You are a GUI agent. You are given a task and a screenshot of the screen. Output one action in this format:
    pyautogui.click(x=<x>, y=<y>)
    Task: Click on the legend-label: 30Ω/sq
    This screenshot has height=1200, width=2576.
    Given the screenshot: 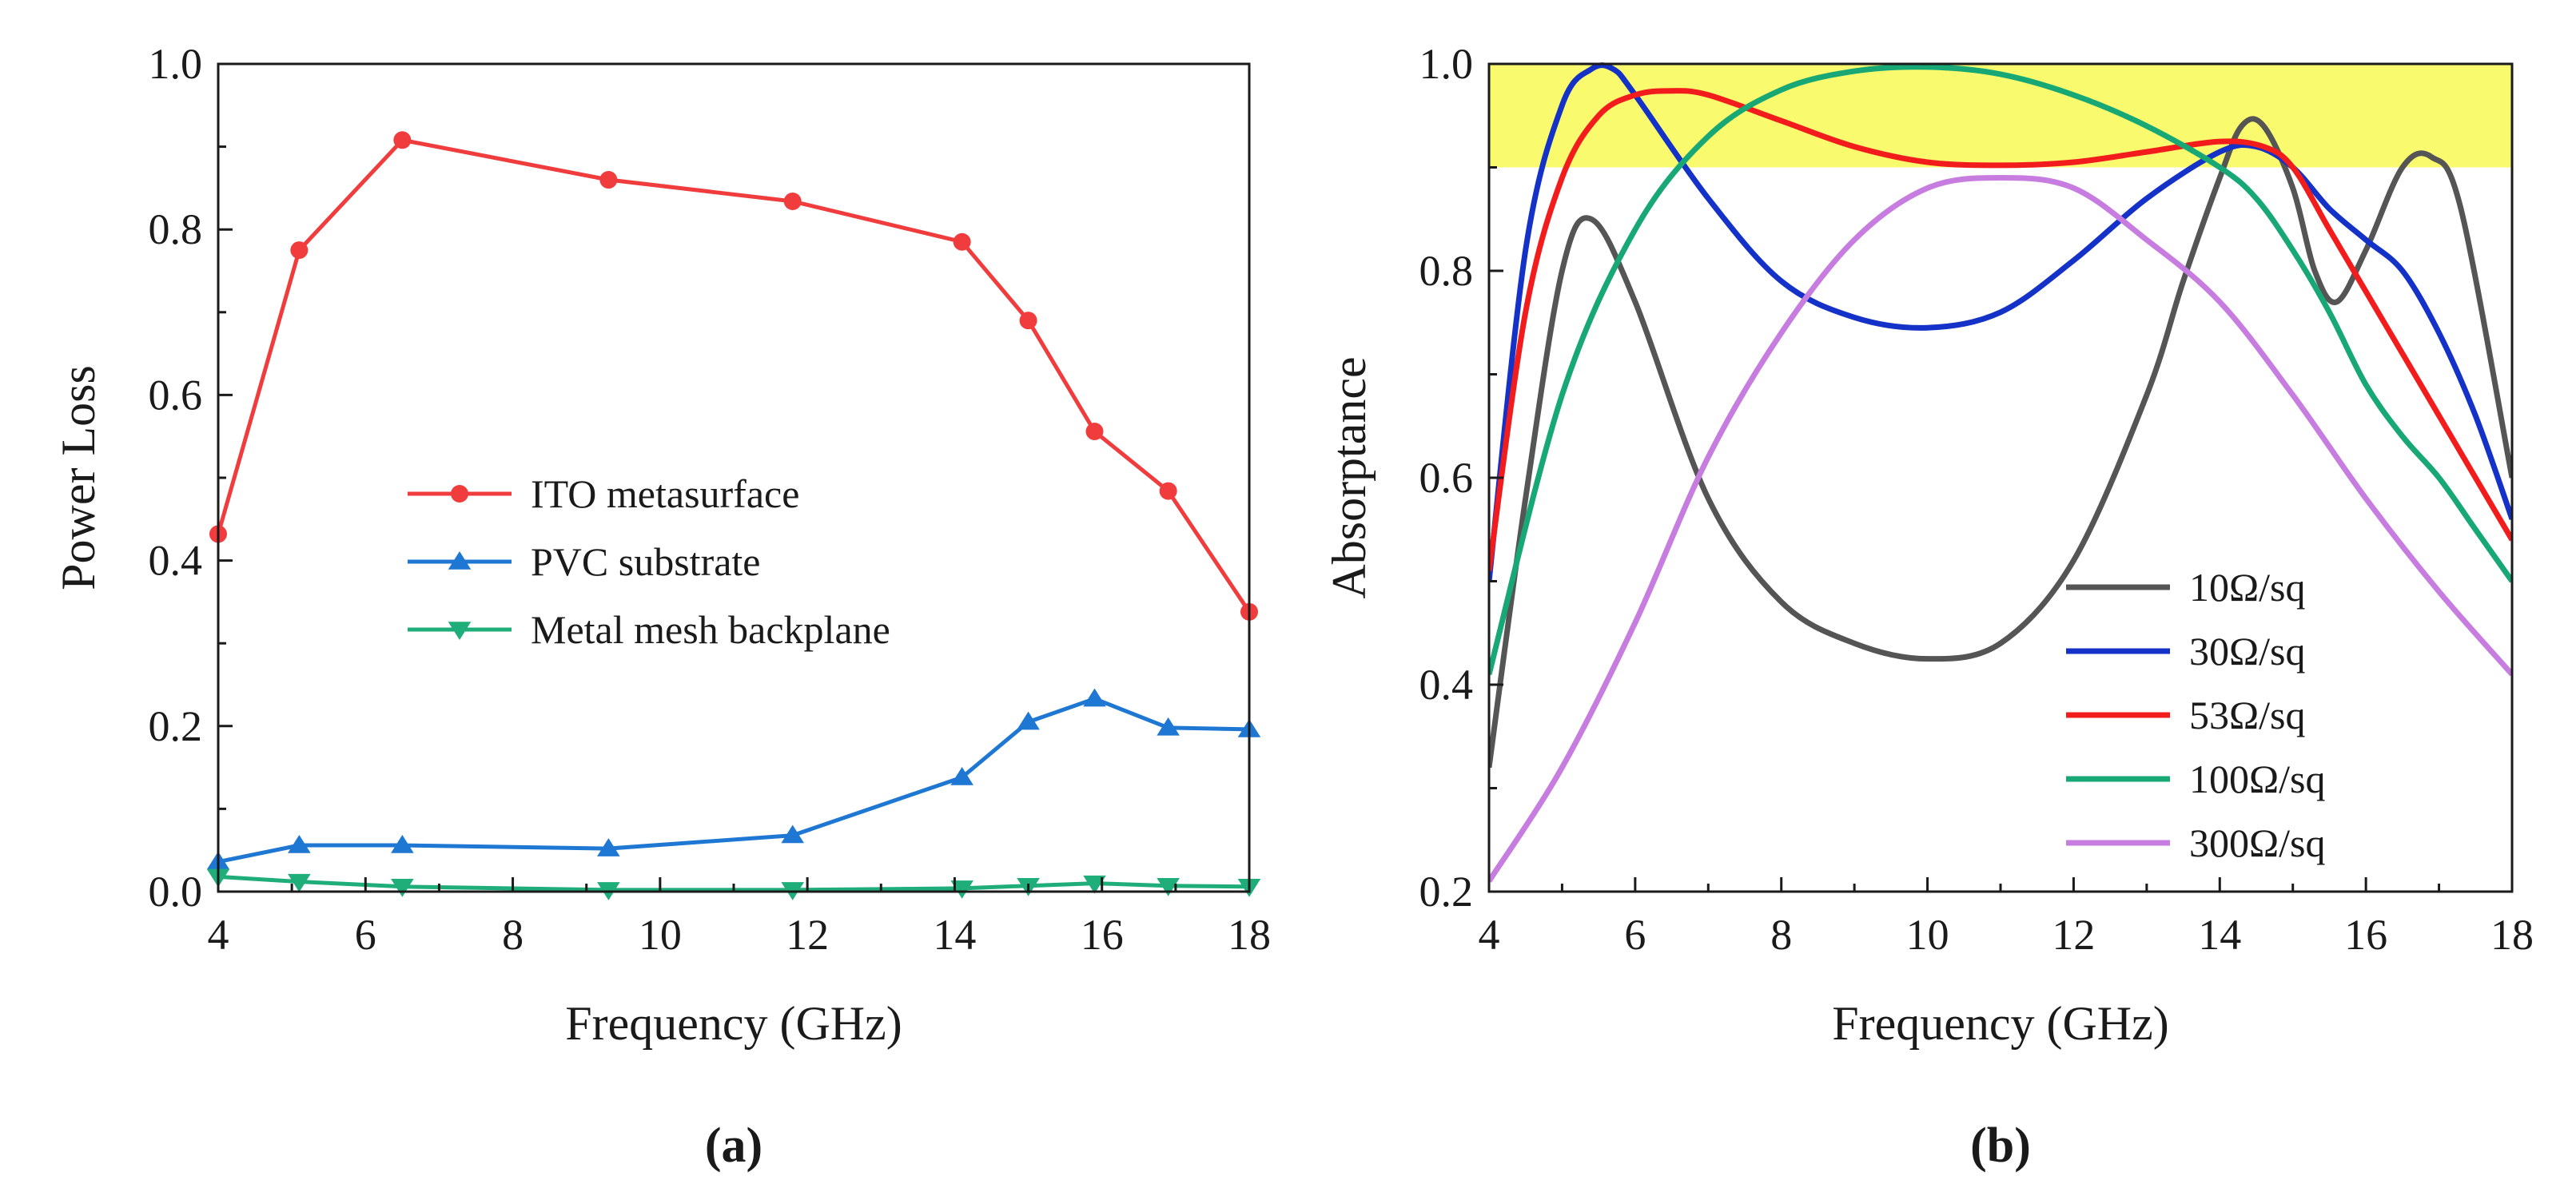 What is the action you would take?
    pyautogui.click(x=2247, y=651)
    